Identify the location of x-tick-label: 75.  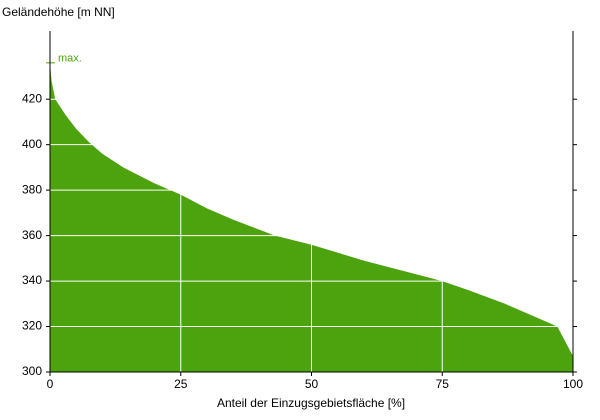
(443, 384).